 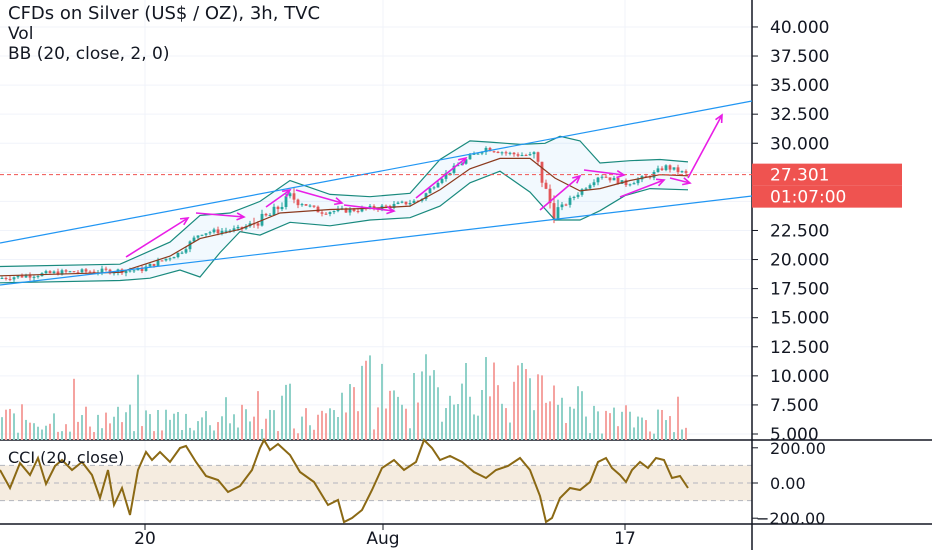 What do you see at coordinates (798, 448) in the screenshot?
I see `cci-tick-label: 200.00` at bounding box center [798, 448].